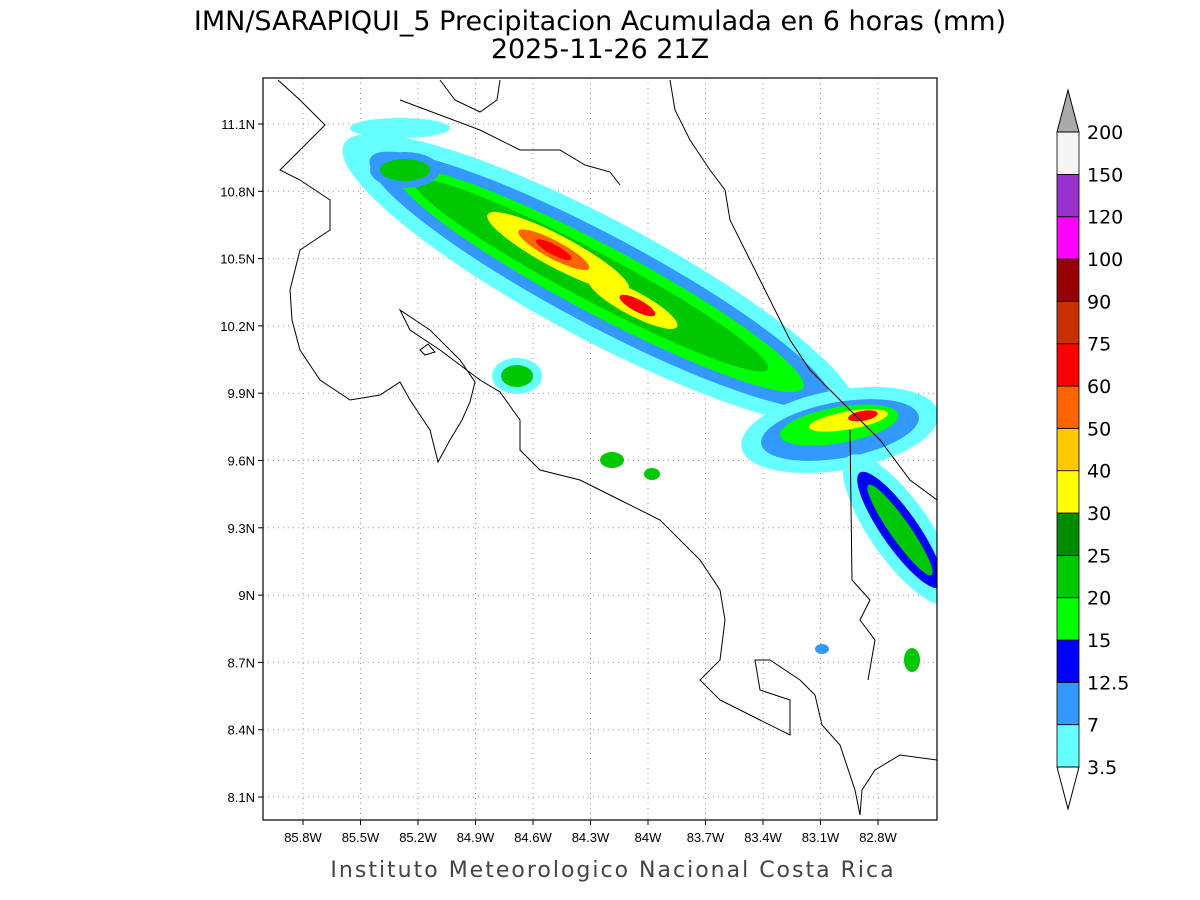 The height and width of the screenshot is (900, 1200). Describe the element at coordinates (241, 662) in the screenshot. I see `y-tick-label: 8.7N` at that location.